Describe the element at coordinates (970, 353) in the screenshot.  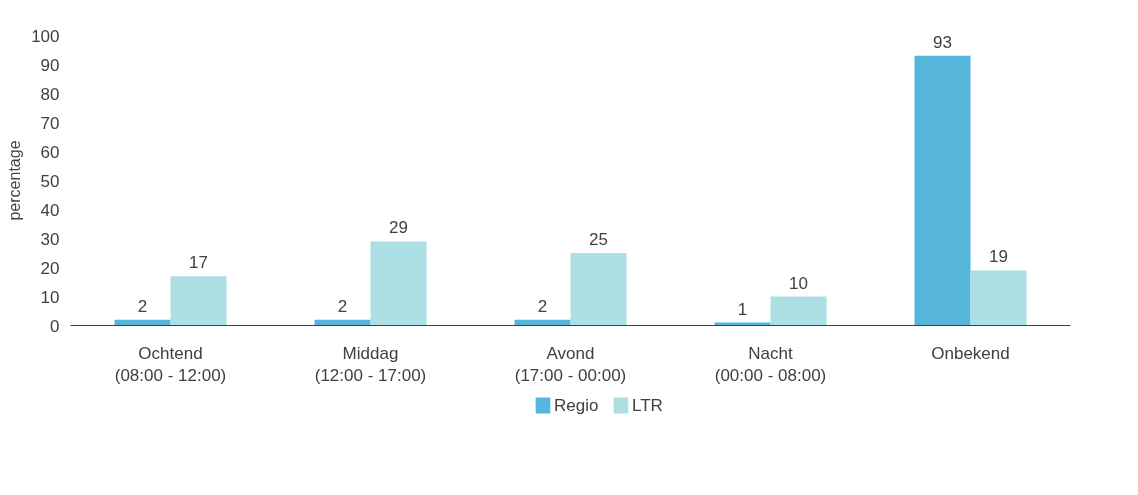
I see `x-tick-label: Onbekend` at that location.